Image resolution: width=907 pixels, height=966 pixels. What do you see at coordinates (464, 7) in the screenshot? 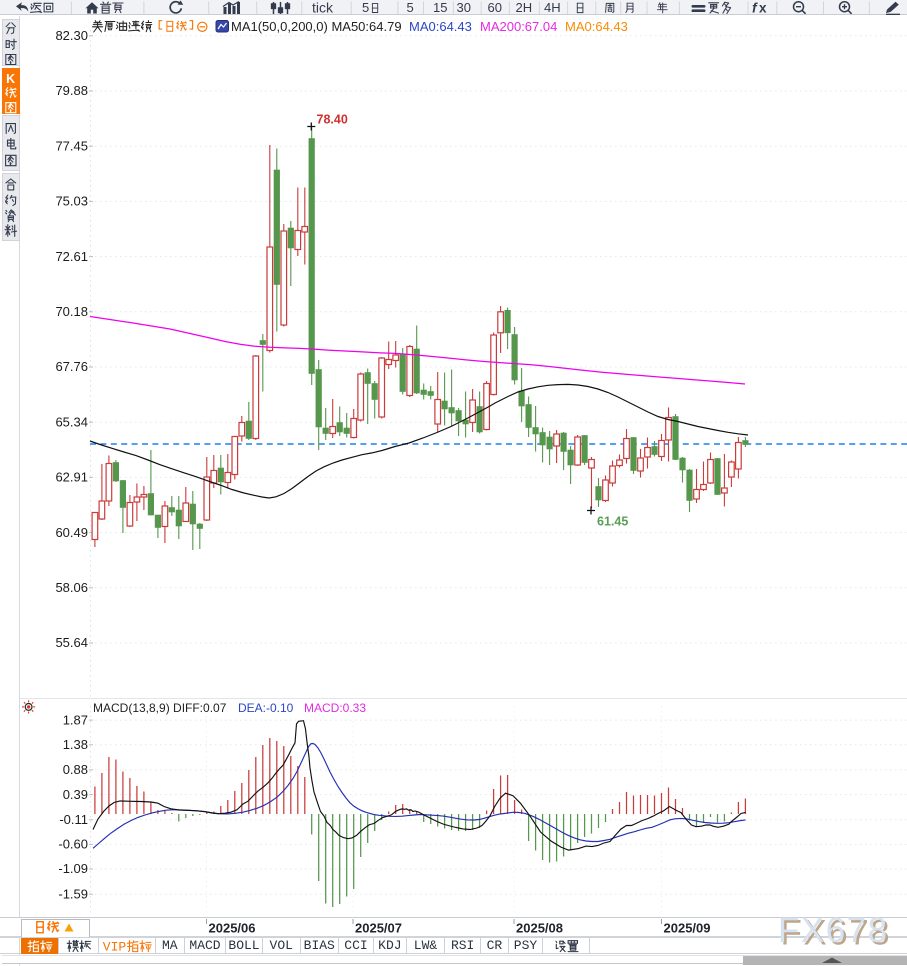
I see `svg-text: 30` at bounding box center [464, 7].